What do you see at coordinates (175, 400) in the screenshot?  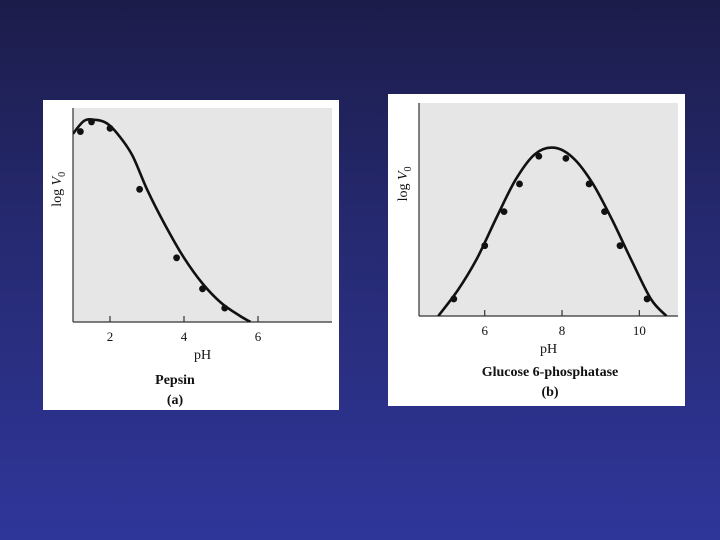 I see `chart-0-panel-label: (a)` at bounding box center [175, 400].